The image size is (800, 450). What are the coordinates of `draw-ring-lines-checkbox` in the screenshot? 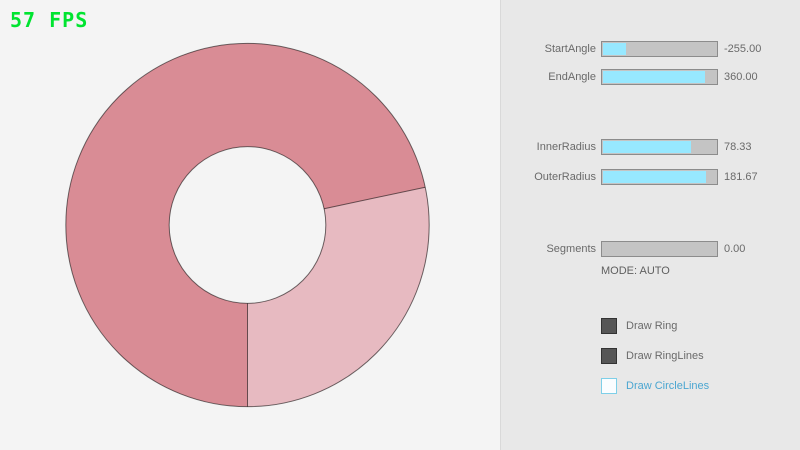 It's located at (609, 356).